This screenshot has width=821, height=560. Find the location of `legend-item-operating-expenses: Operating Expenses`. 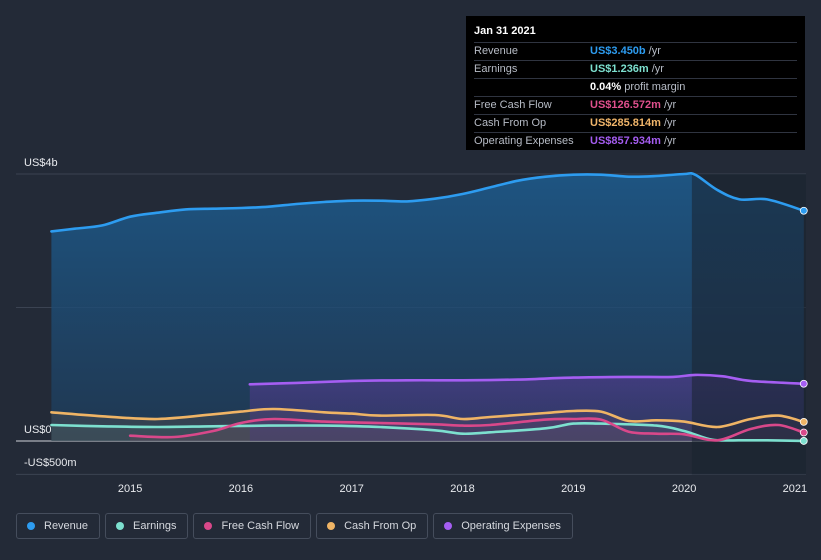

legend-item-operating-expenses: Operating Expenses is located at coordinates (503, 526).